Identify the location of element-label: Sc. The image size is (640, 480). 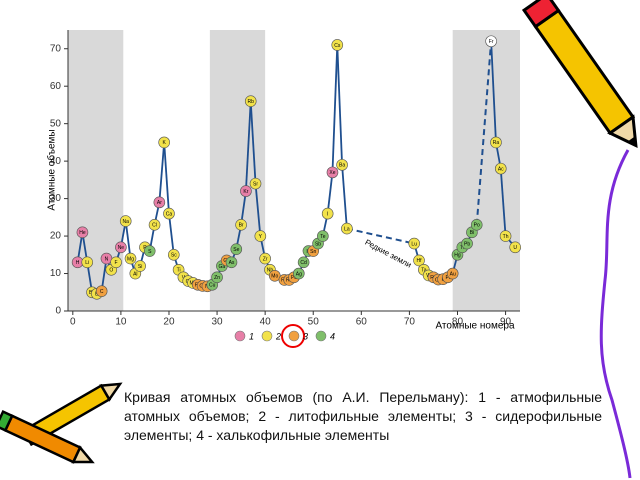
(174, 256).